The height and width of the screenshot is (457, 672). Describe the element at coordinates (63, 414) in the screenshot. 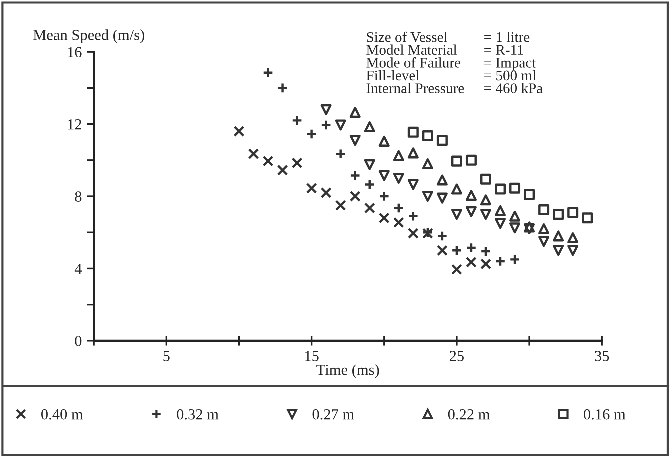

I see `legend-label: 0.40 m` at that location.